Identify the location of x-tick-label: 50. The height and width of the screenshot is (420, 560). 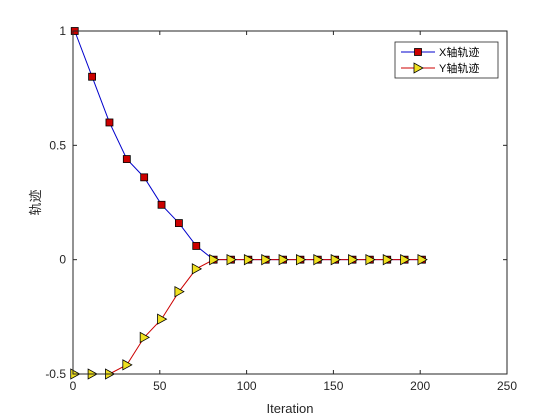
(160, 386).